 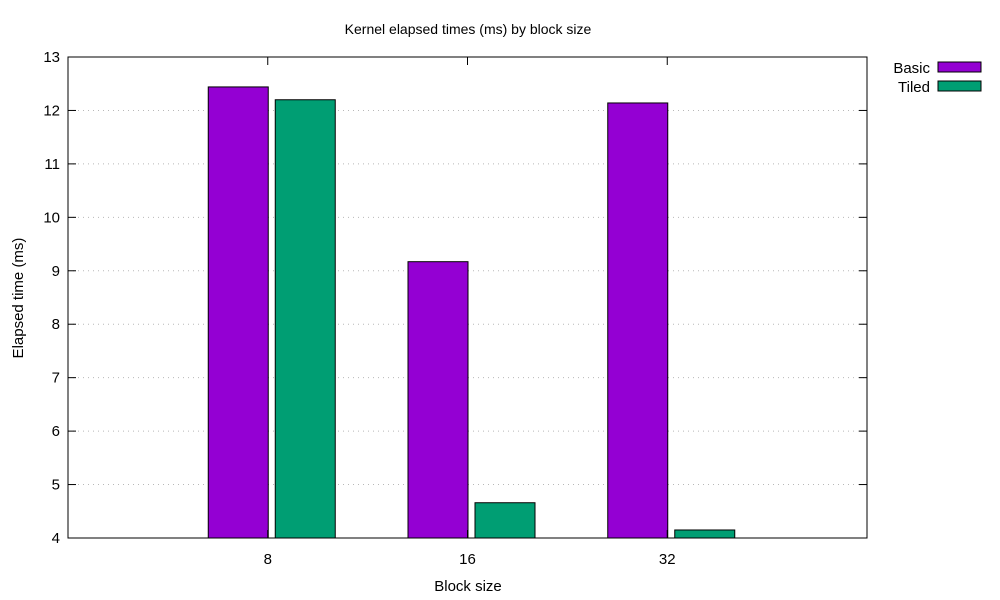 I want to click on x-tick-label: 32, so click(x=667, y=559).